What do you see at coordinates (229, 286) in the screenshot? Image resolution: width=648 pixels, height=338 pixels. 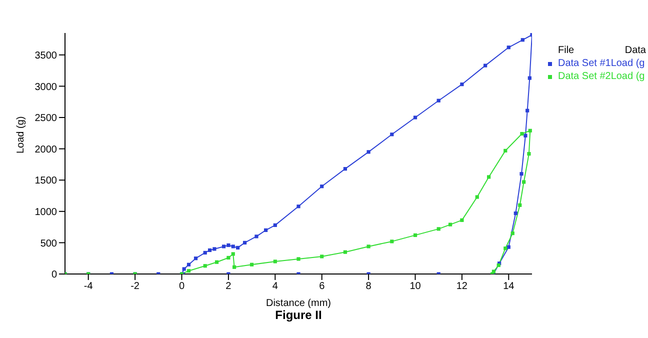 I see `x-tick-label: 2` at bounding box center [229, 286].